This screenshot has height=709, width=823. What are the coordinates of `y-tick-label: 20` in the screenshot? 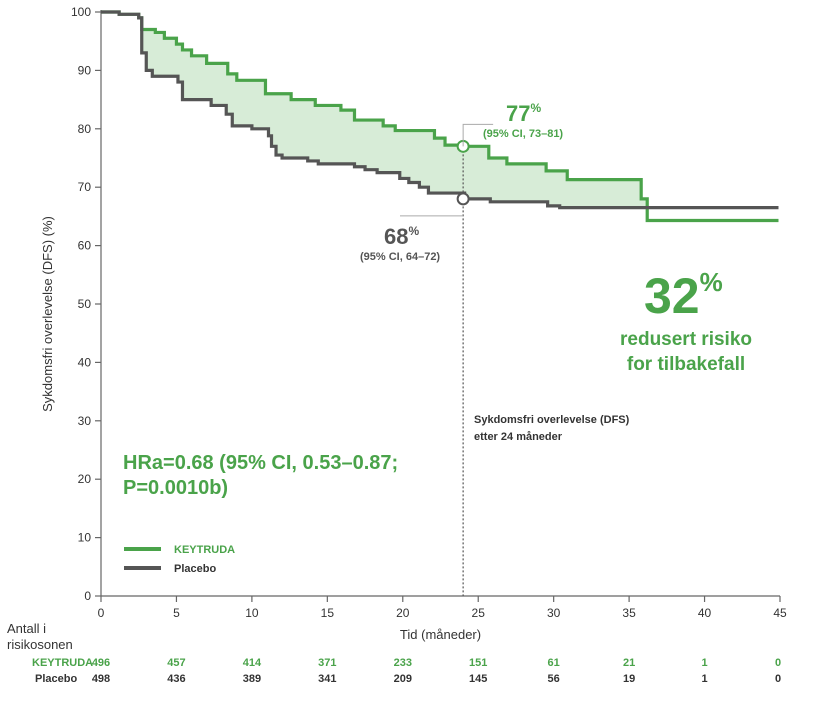 It's located at (85, 479).